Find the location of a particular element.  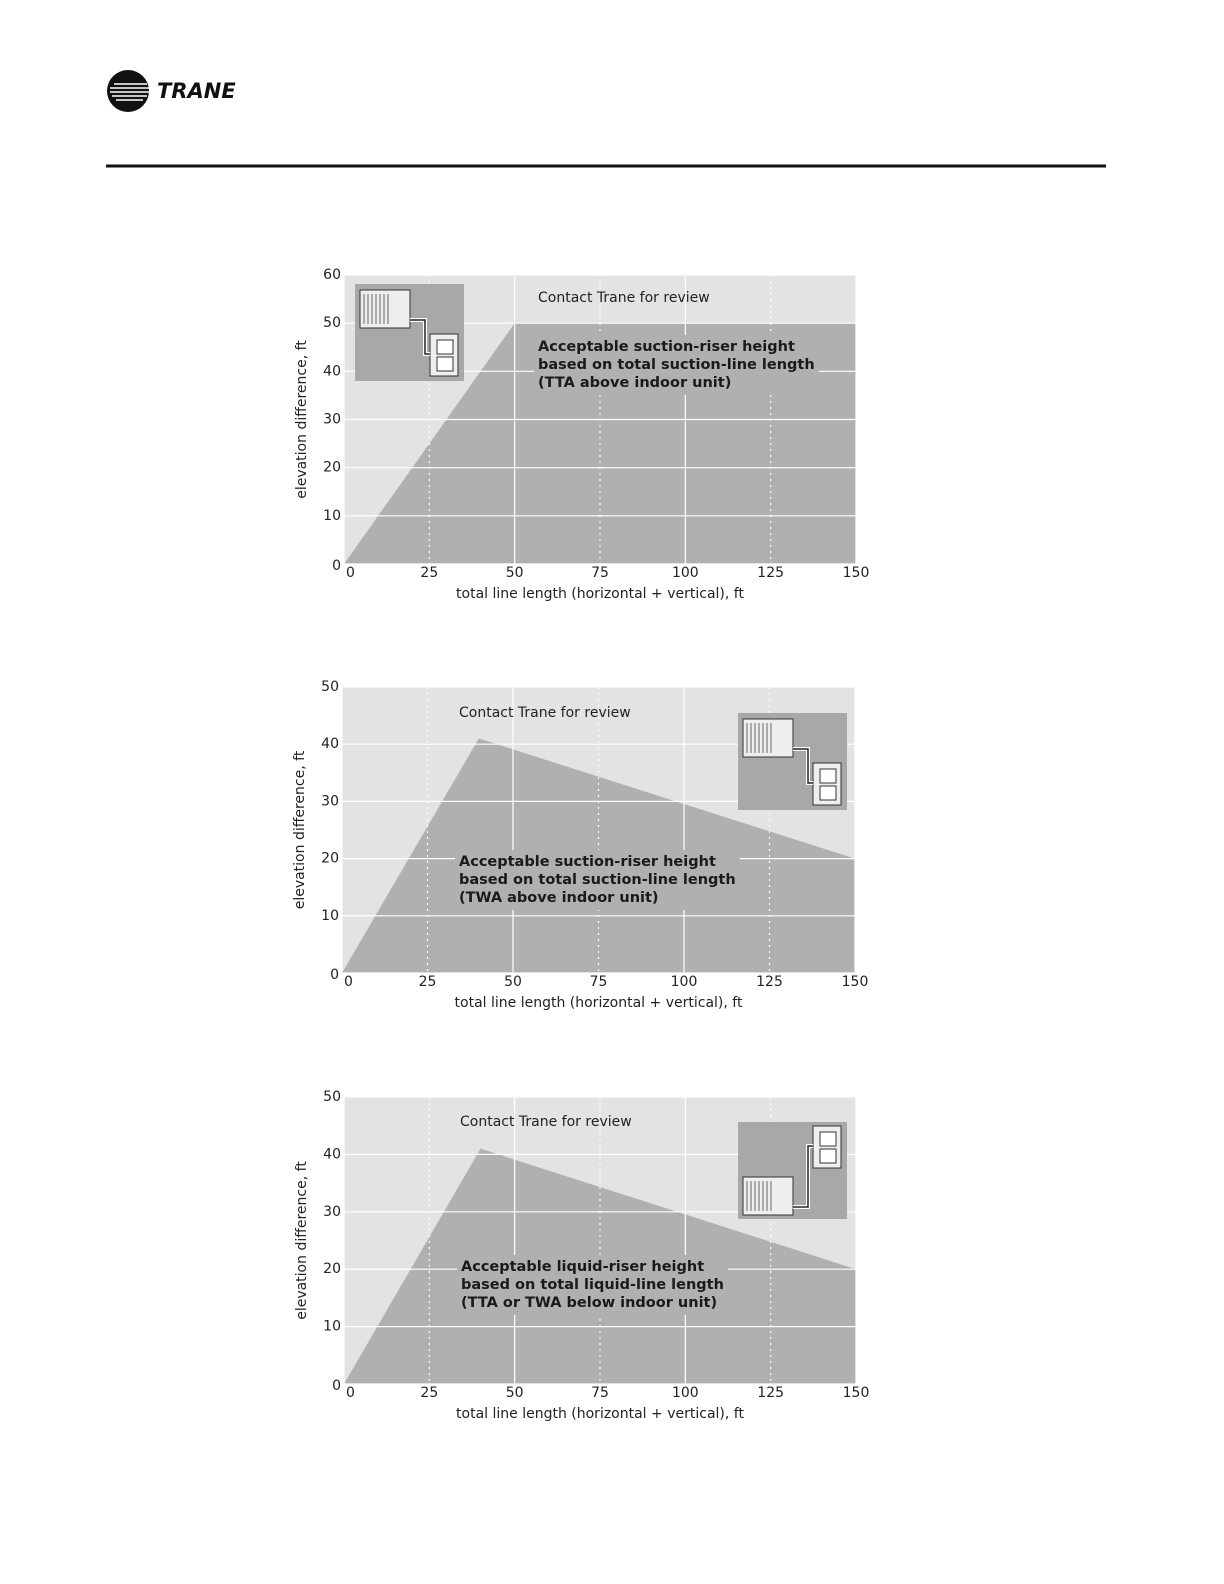

area-label: based on total liquid-line length is located at coordinates (592, 1285).